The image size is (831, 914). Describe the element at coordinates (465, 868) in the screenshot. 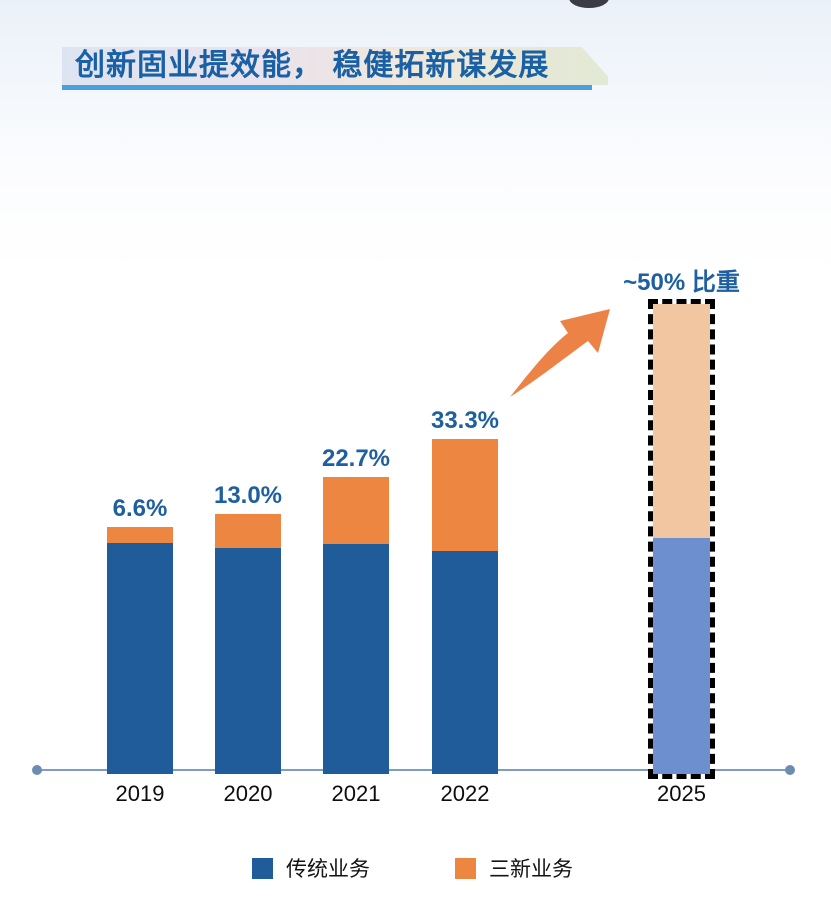

I see `legend-swatch-new` at that location.